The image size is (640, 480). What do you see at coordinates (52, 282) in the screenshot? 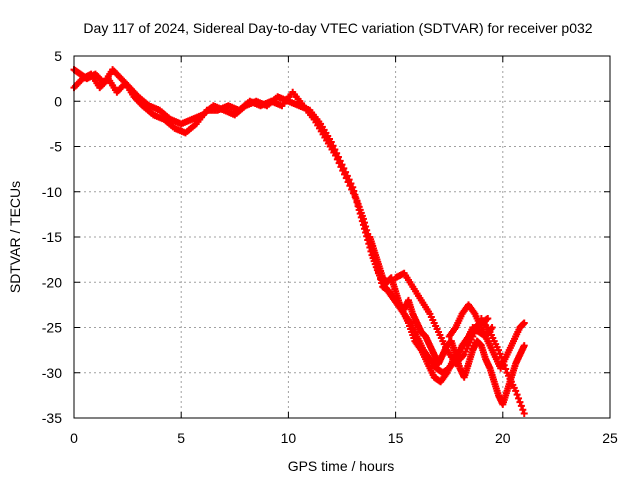
I see `y-tick-label: -20` at bounding box center [52, 282].